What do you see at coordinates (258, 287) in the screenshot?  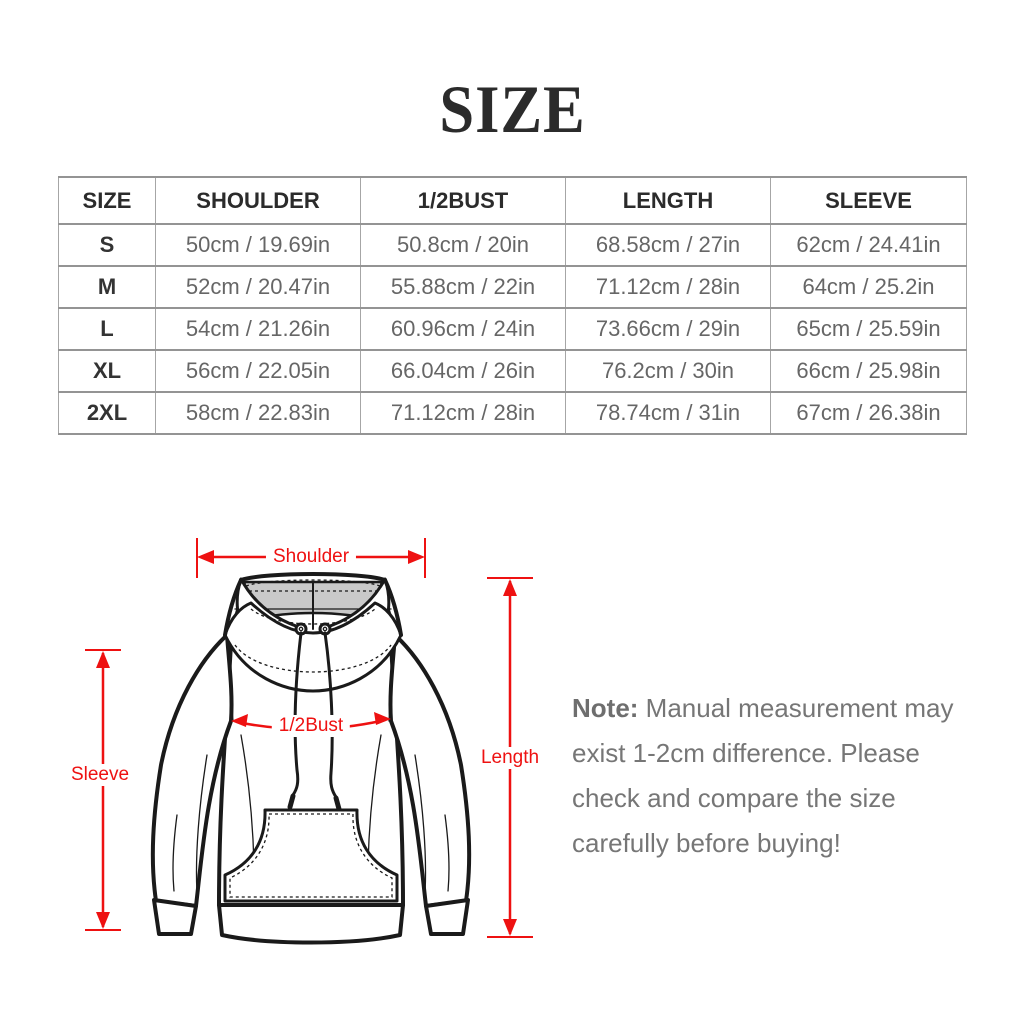 I see `measure-cell: 52cm / 20.47in` at bounding box center [258, 287].